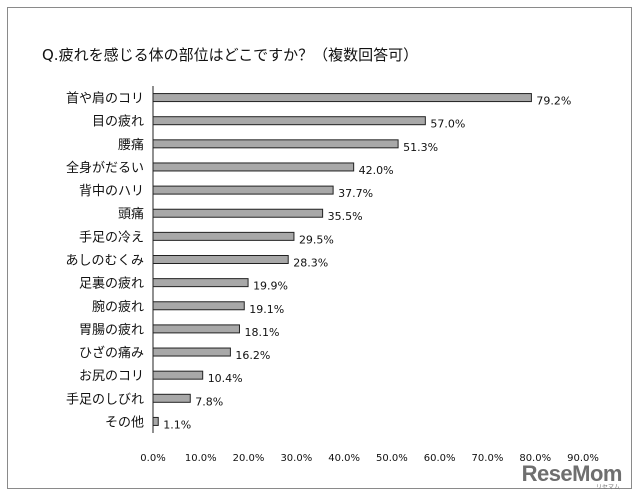 The image size is (640, 497). Describe the element at coordinates (111, 330) in the screenshot. I see `category-label: 胃腸の疲れ` at that location.